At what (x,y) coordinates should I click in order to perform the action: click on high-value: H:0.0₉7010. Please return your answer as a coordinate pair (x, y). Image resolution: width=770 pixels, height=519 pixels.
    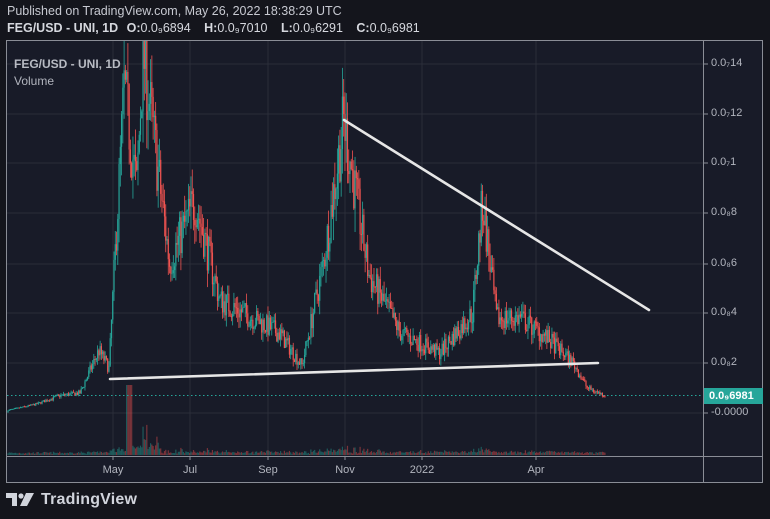
    Looking at the image, I should click on (236, 28).